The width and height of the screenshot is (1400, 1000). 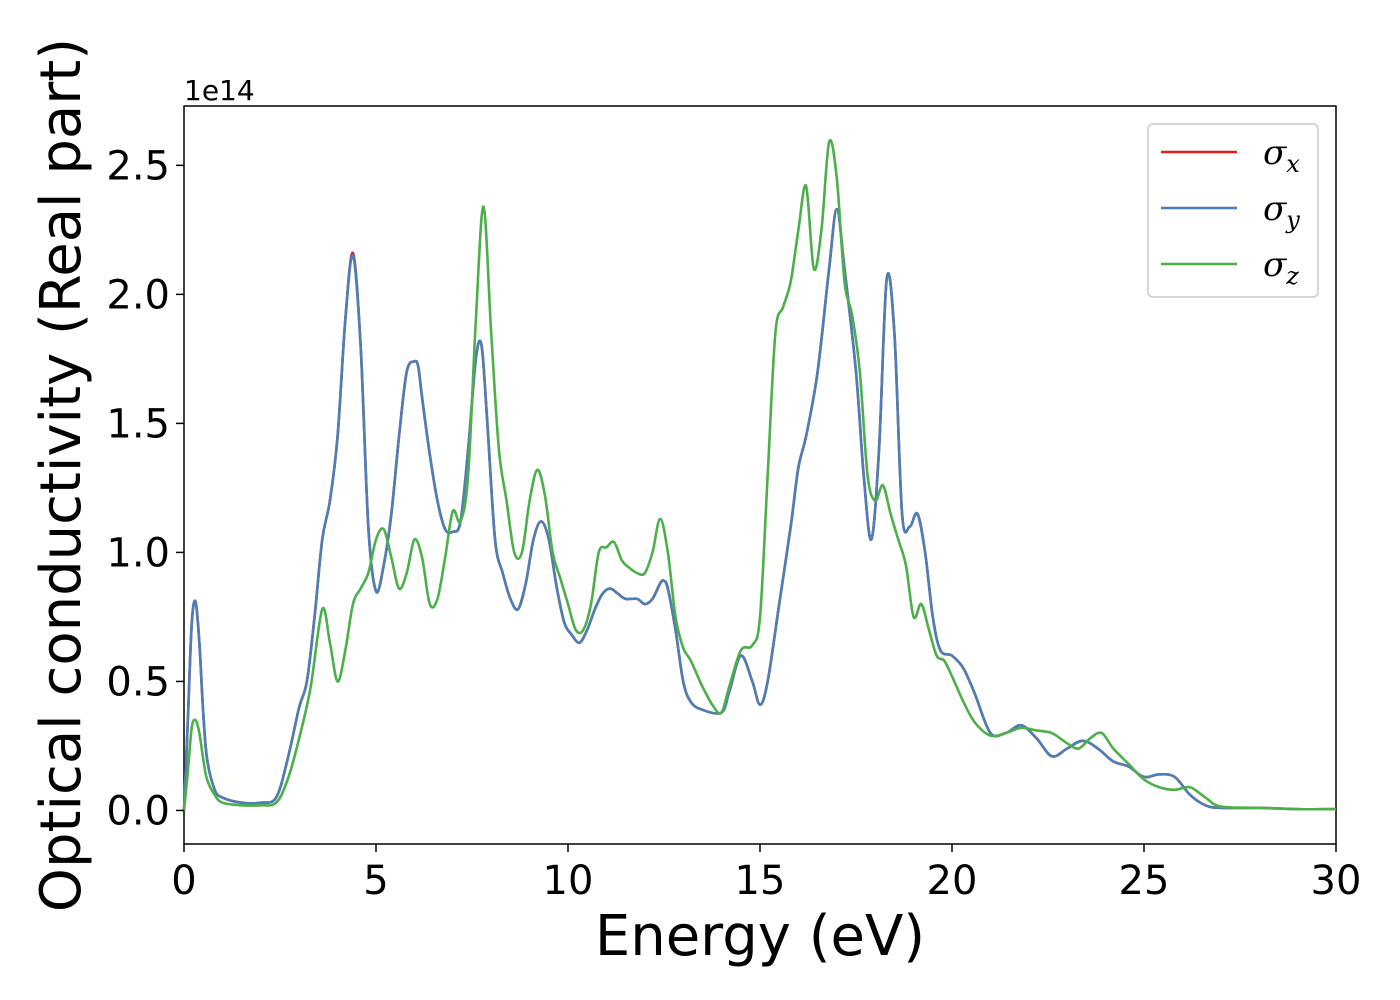 What do you see at coordinates (138, 424) in the screenshot?
I see `y-tick-label: 1.5` at bounding box center [138, 424].